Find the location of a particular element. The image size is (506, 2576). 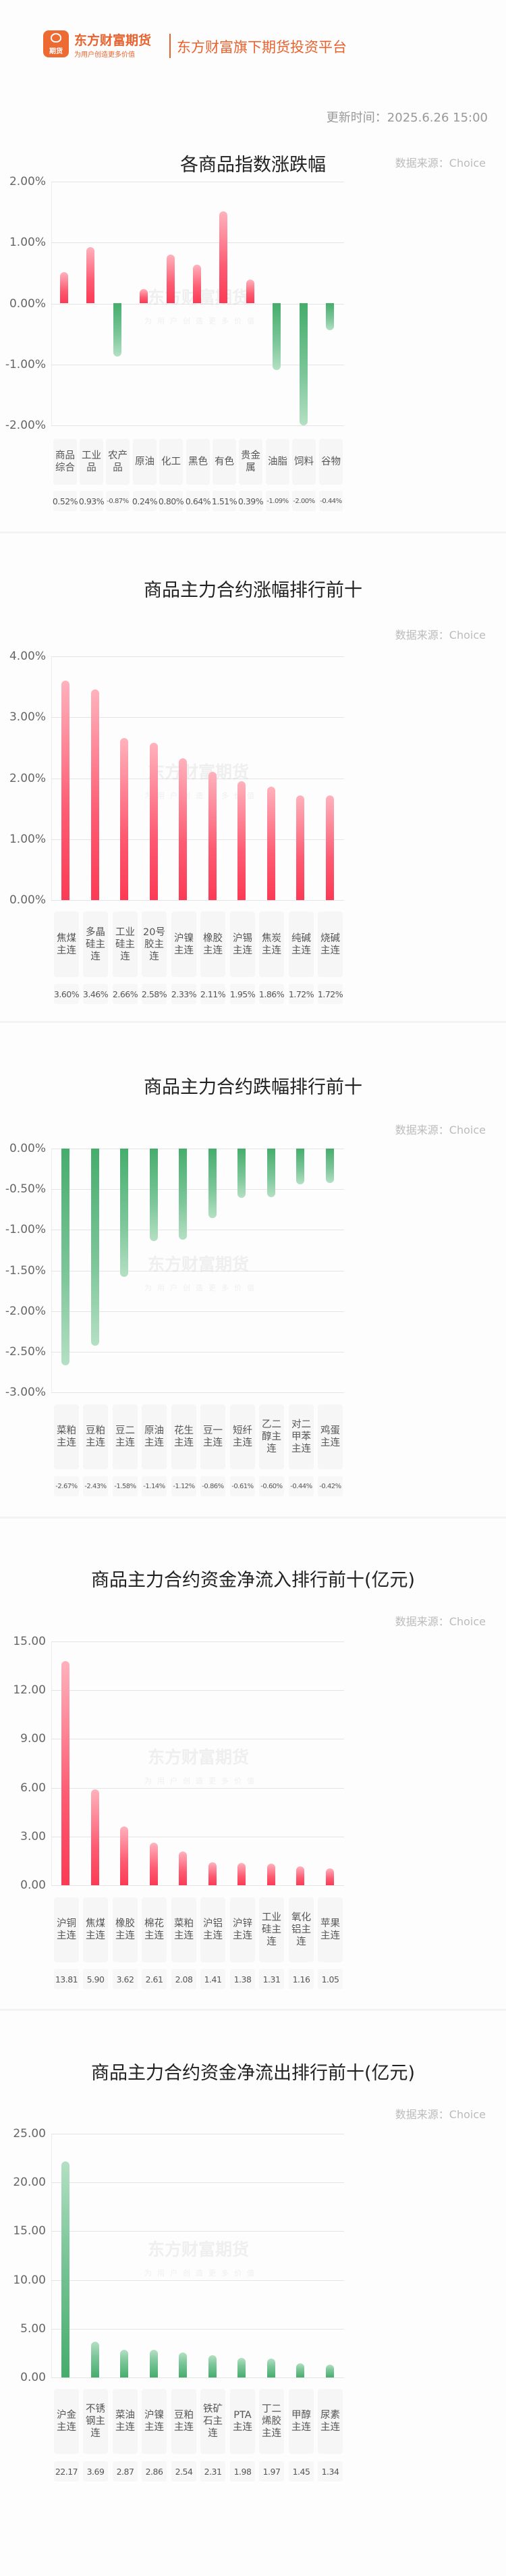

value-label: 1.72% is located at coordinates (301, 994).